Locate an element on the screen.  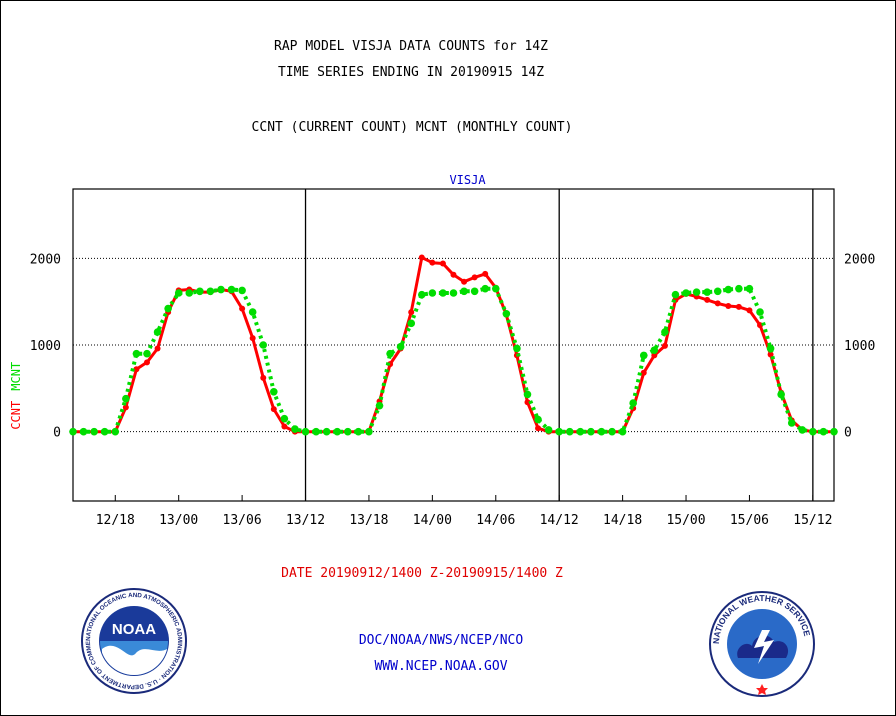
org-label: DOC/NOAA/NWS/NCEP/NCO is located at coordinates (441, 640).